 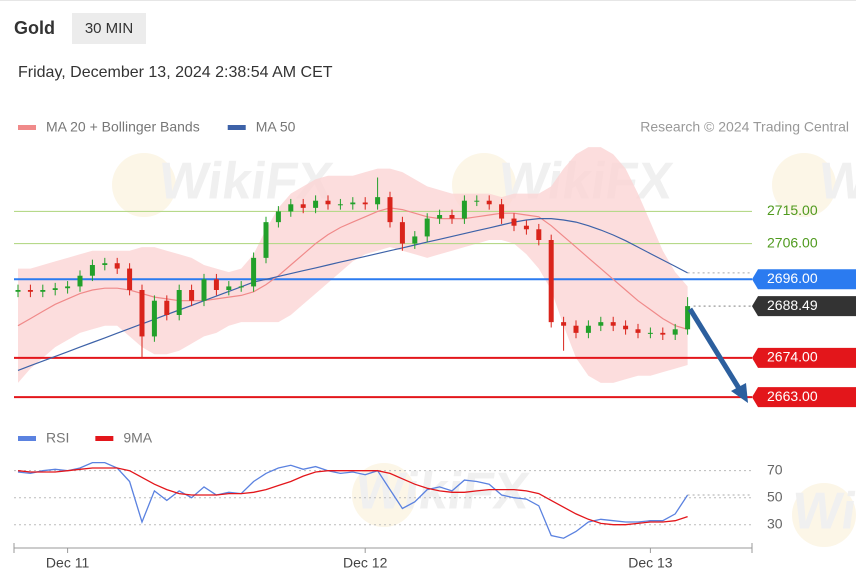 I want to click on legend-label: RSI, so click(x=57, y=438).